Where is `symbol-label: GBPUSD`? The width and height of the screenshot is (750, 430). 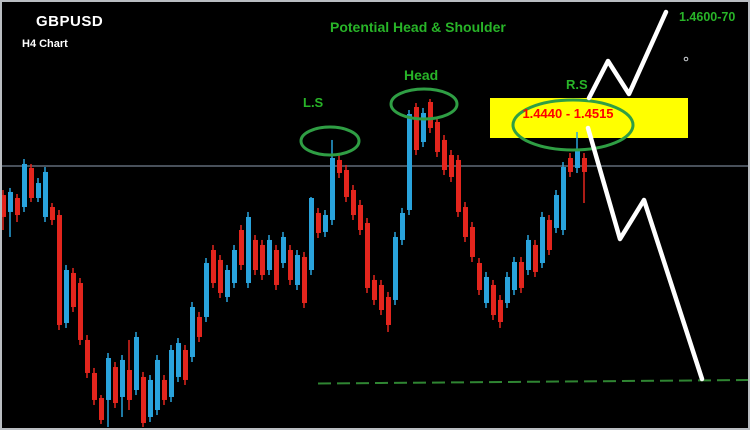
symbol-label: GBPUSD is located at coordinates (70, 21).